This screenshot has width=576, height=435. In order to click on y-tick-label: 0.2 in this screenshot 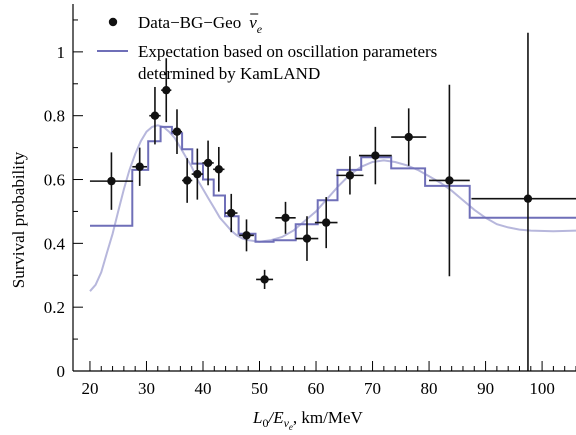, I will do `click(54, 307)`.